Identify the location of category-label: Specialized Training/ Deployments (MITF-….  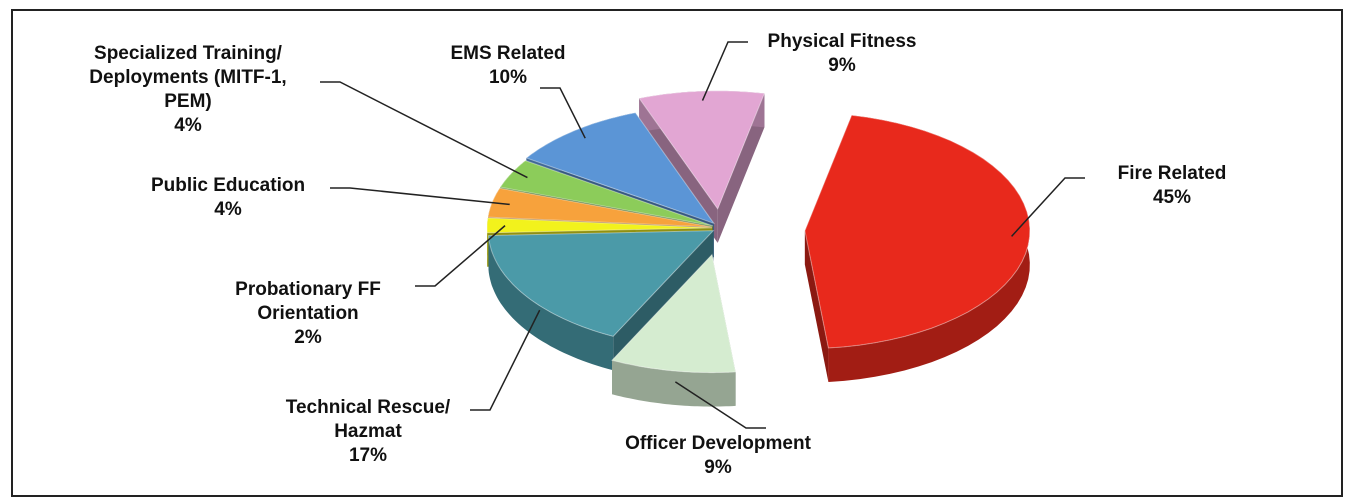
(188, 77).